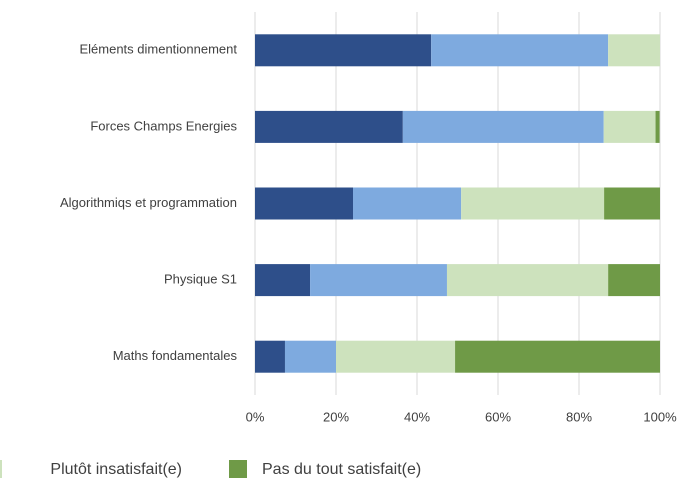 The image size is (682, 481). I want to click on x-tick-label: 100%, so click(660, 416).